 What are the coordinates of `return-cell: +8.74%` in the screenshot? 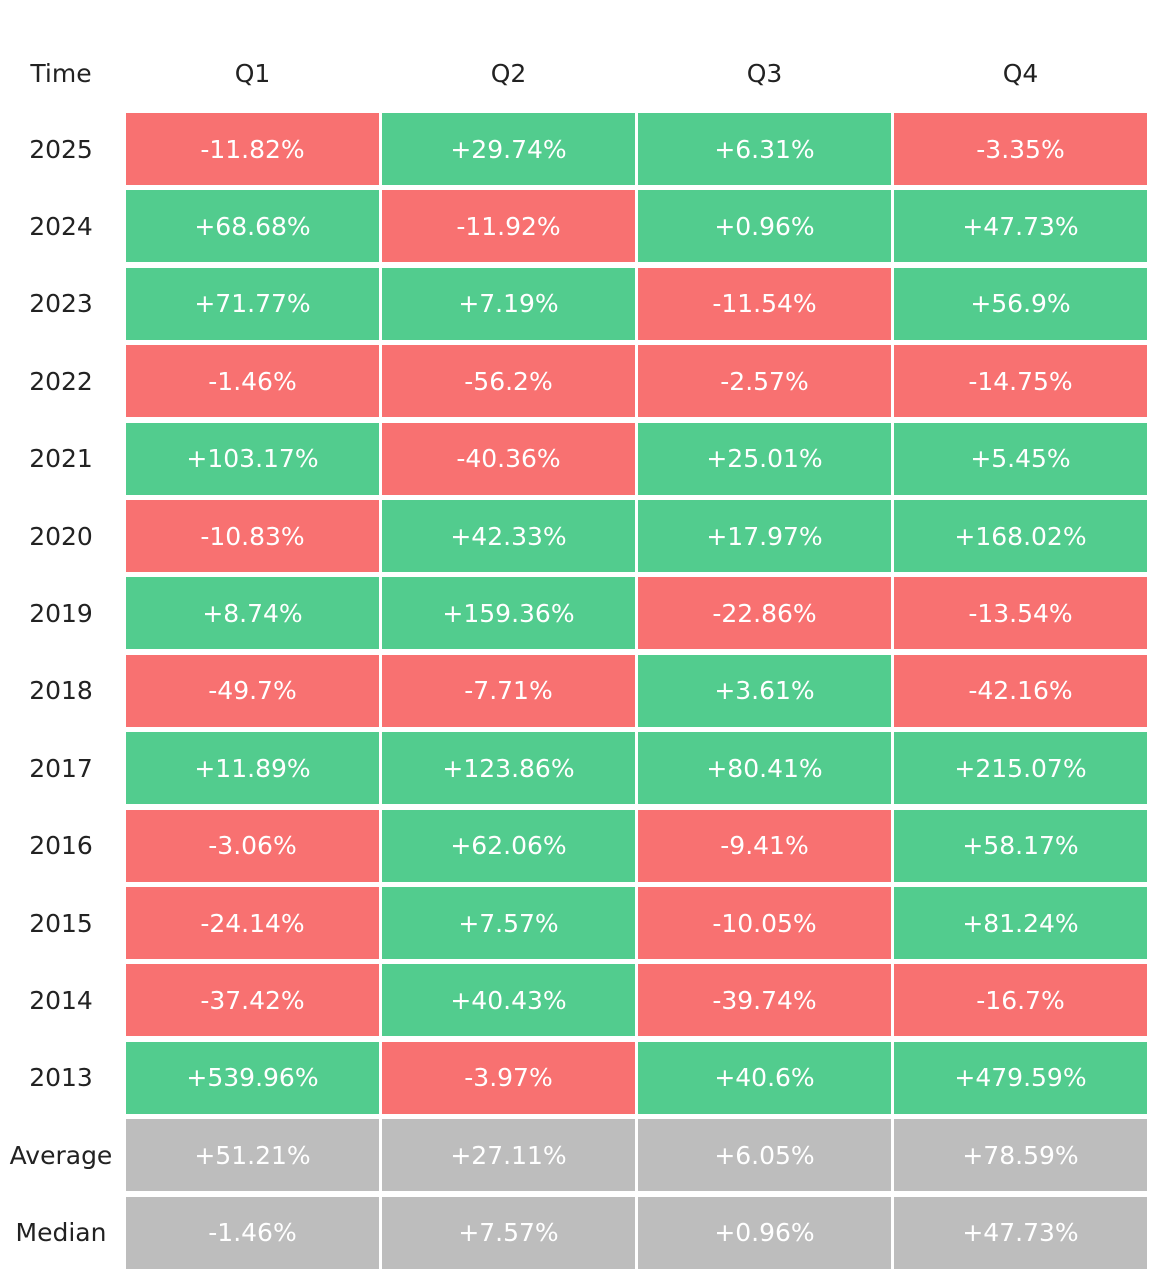 It's located at (252, 613).